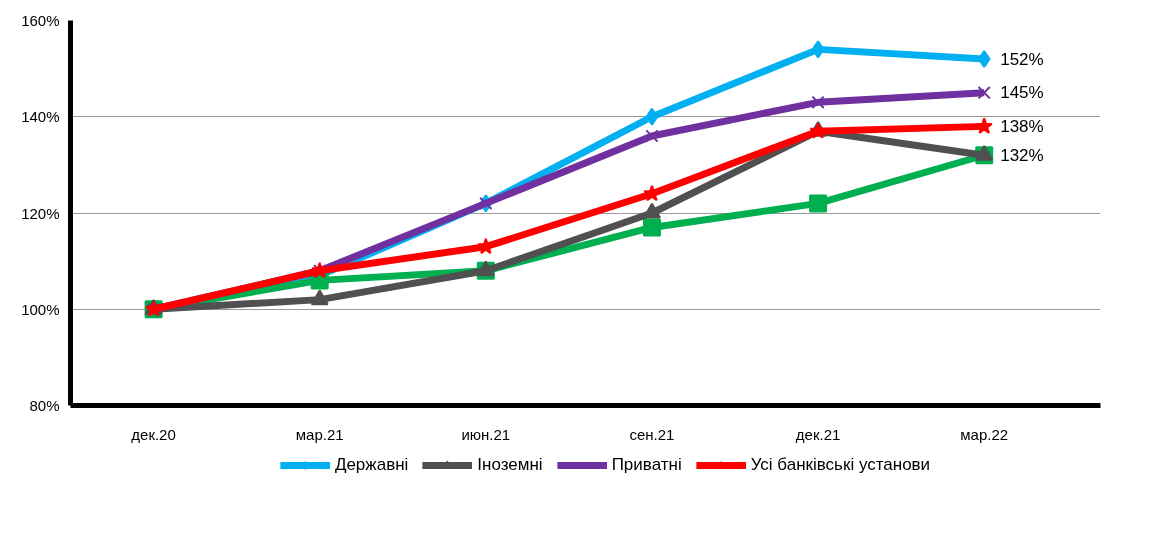  Describe the element at coordinates (40, 309) in the screenshot. I see `y-tick-label: 100%` at that location.